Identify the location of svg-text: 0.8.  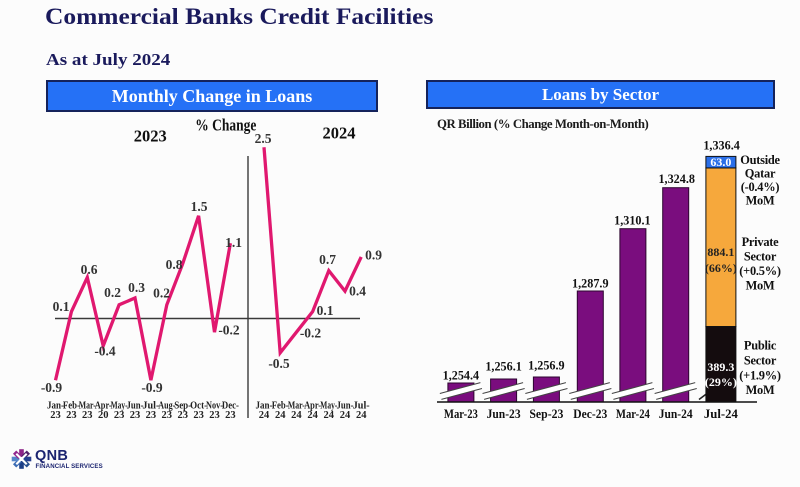
(174, 264).